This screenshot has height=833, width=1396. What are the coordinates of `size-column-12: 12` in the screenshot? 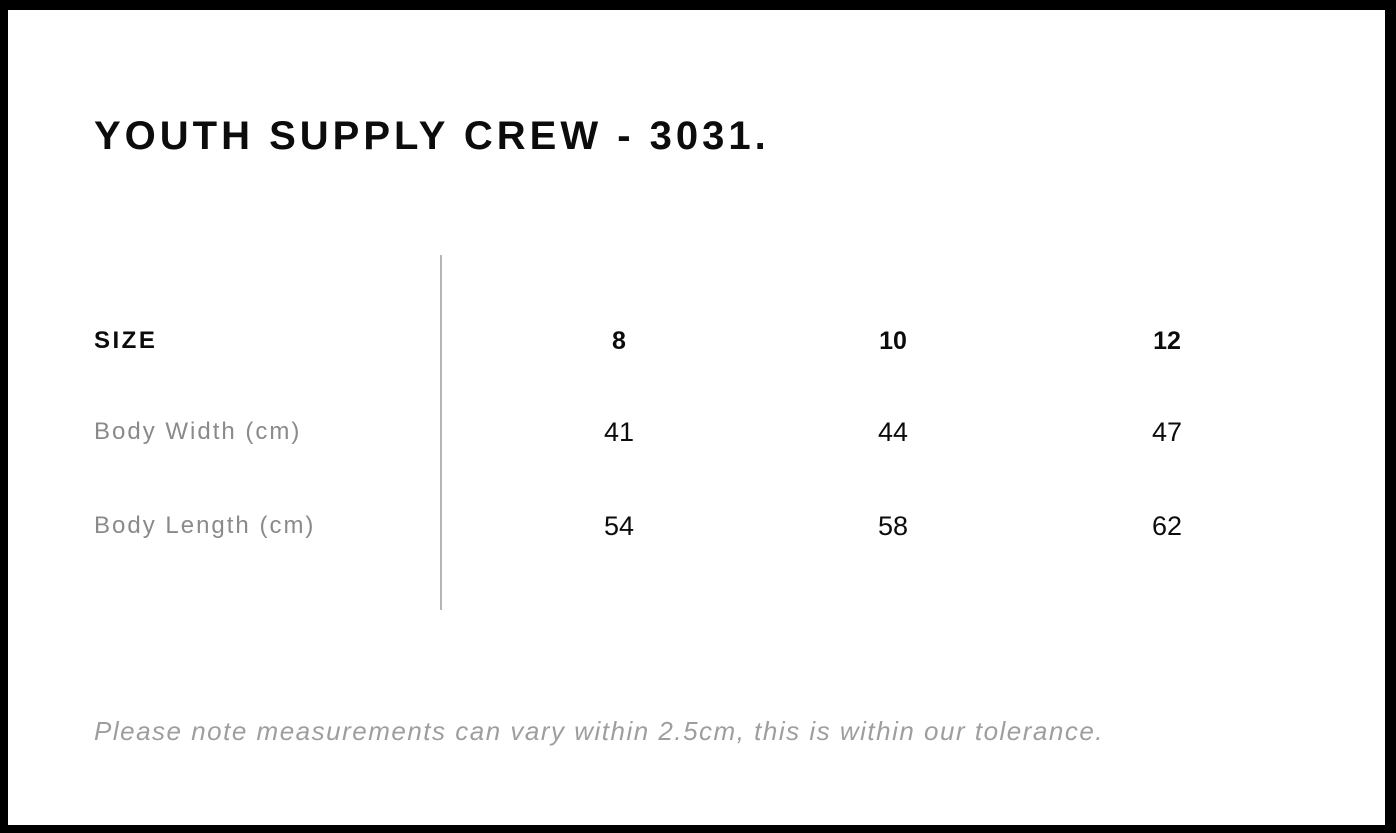 It's located at (1167, 340).